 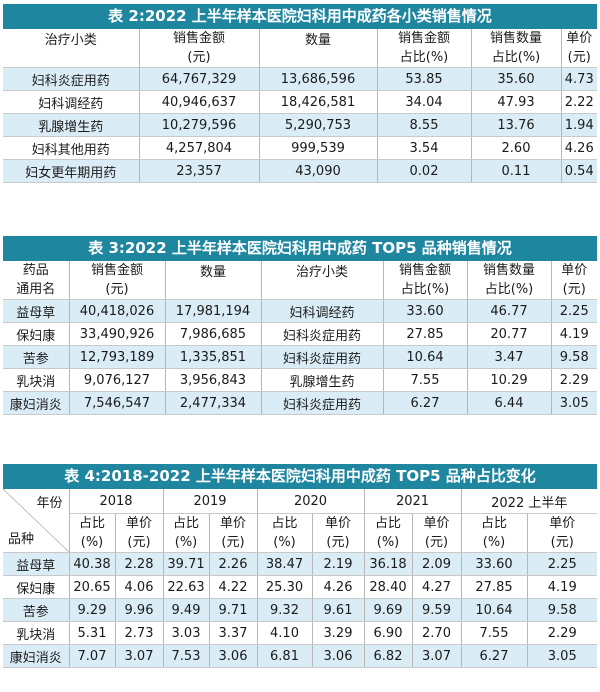 I want to click on cell-amount: 40,946,637, so click(x=199, y=102).